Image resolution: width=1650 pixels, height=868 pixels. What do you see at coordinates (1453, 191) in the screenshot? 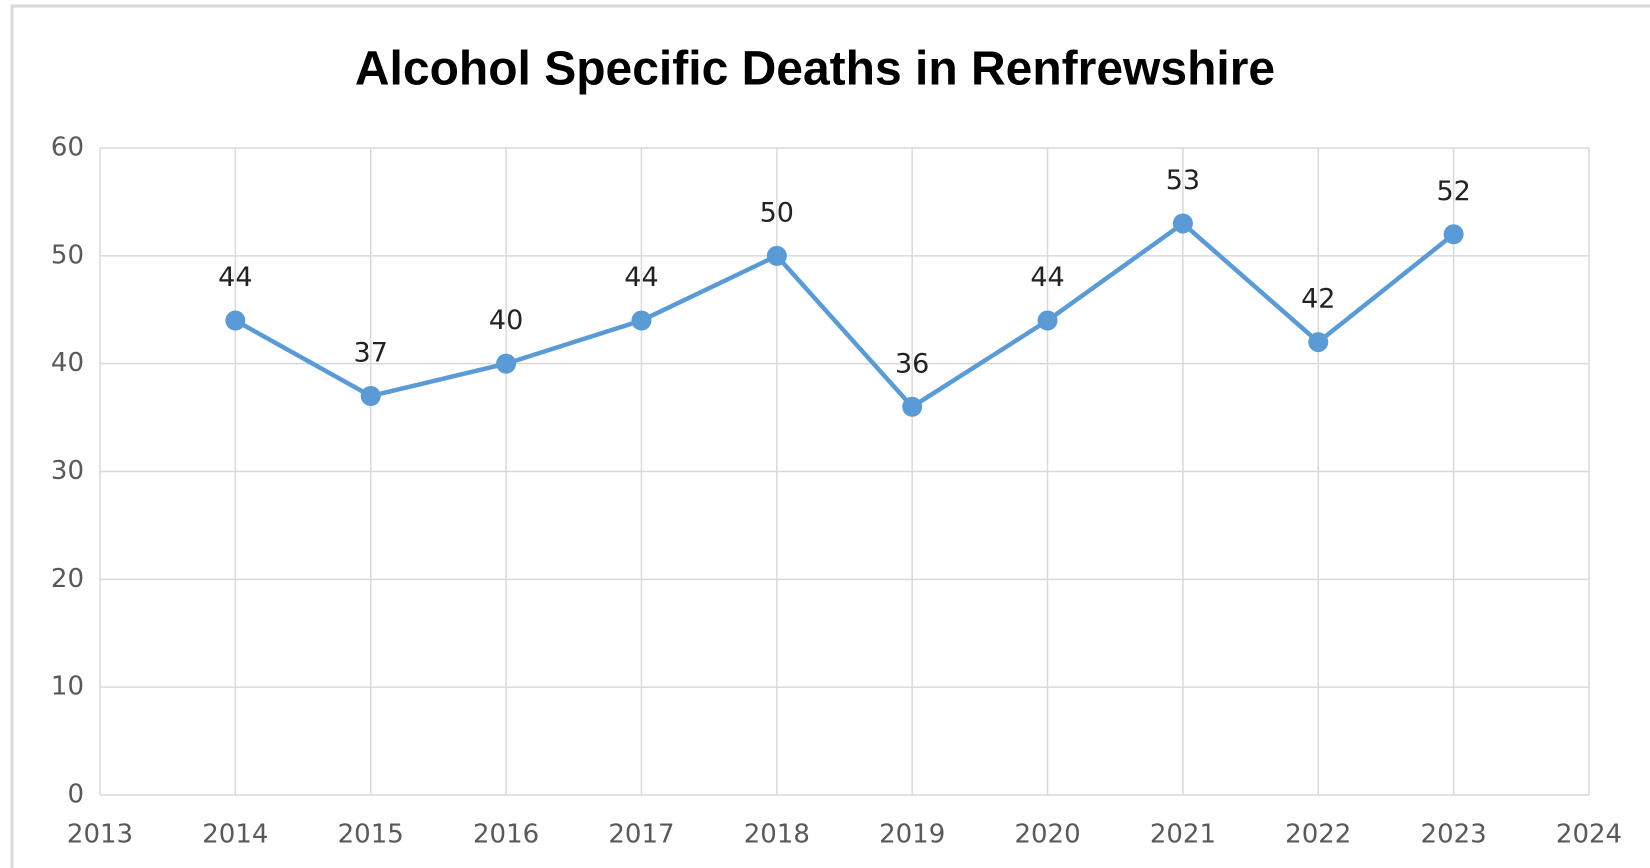
I see `data-label: 52` at bounding box center [1453, 191].